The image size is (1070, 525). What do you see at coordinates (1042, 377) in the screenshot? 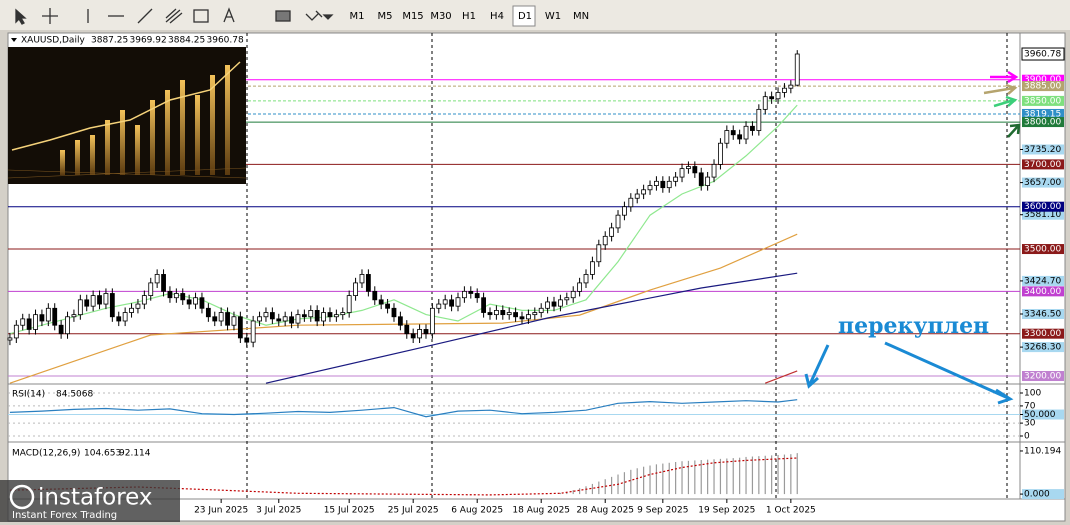
I see `level-label: 3200.00` at bounding box center [1042, 377].